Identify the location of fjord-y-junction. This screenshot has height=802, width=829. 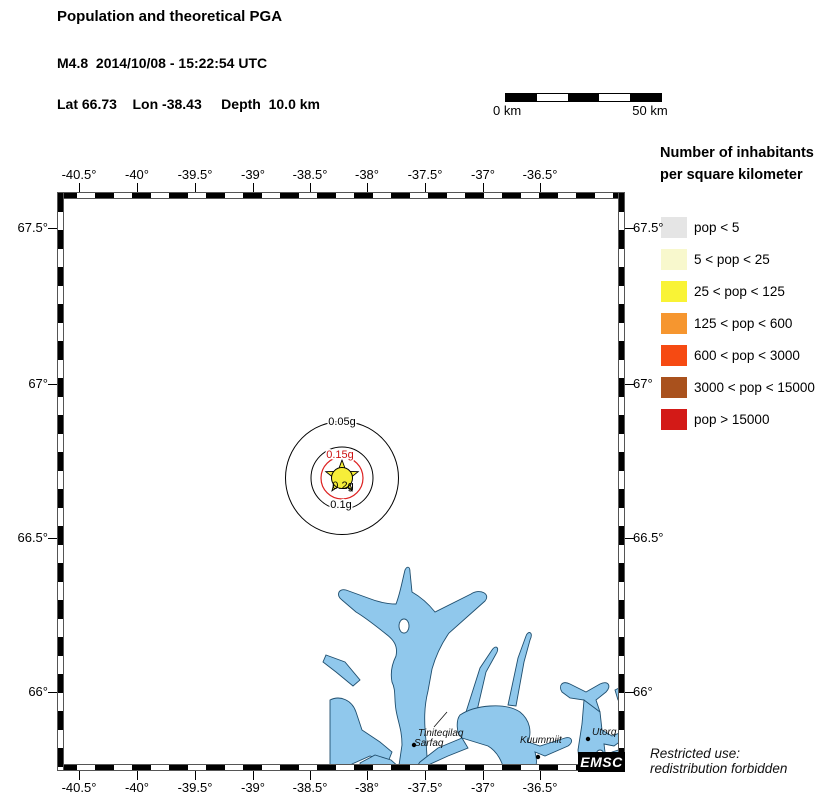
(514, 738).